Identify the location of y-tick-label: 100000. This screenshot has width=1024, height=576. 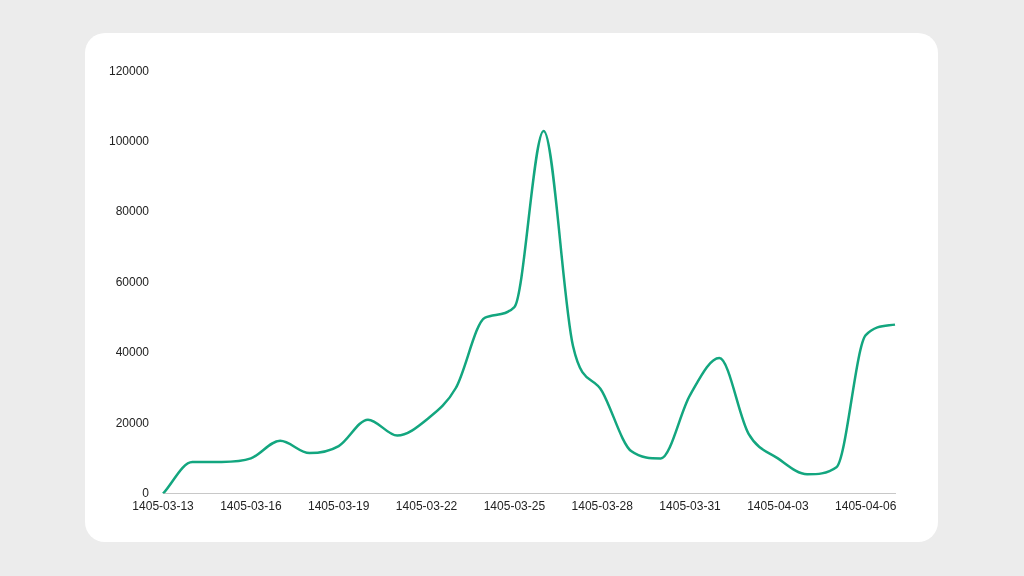
(129, 140).